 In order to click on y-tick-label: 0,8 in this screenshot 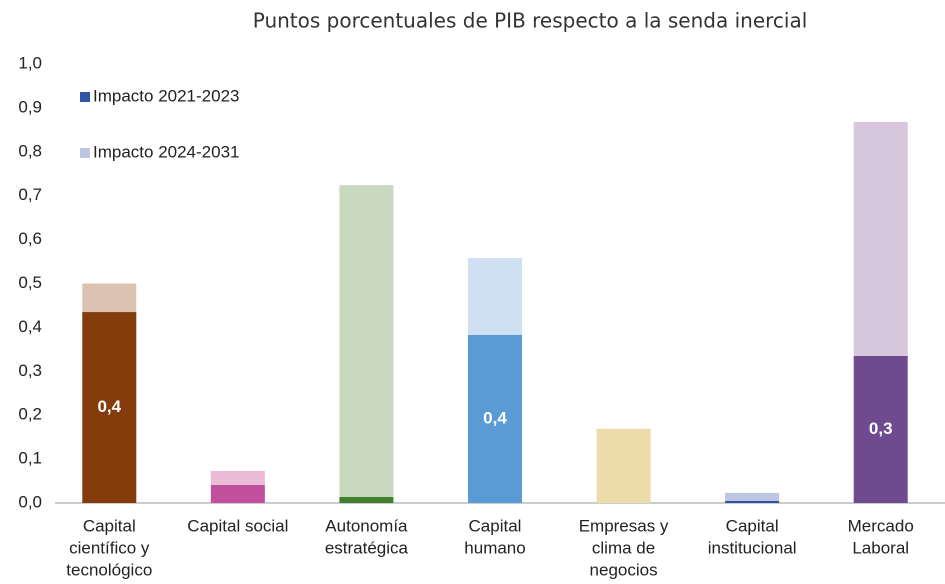, I will do `click(30, 150)`.